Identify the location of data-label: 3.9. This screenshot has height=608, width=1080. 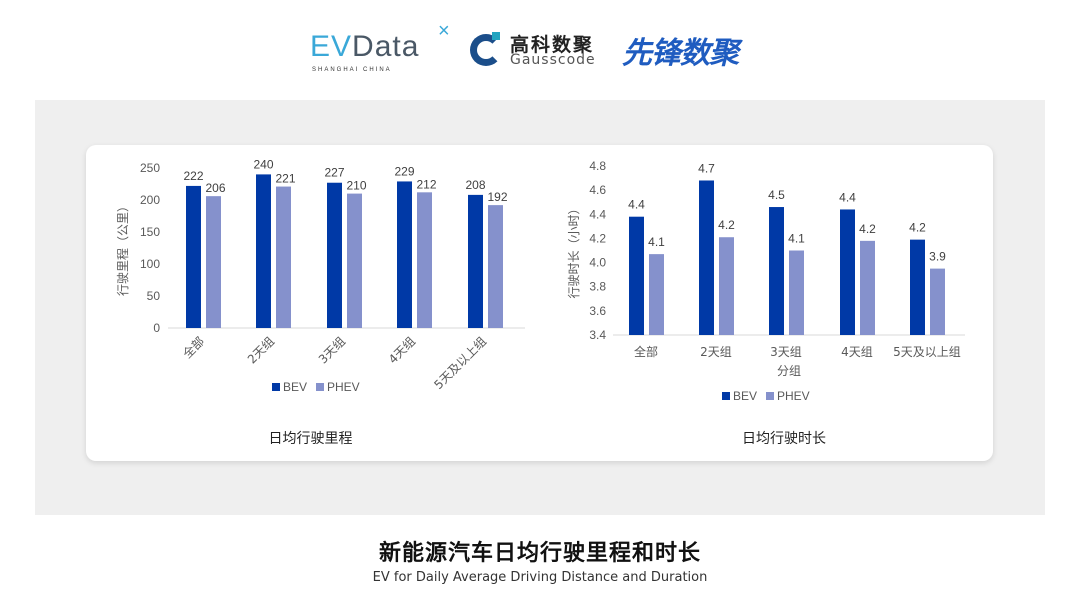
(937, 257).